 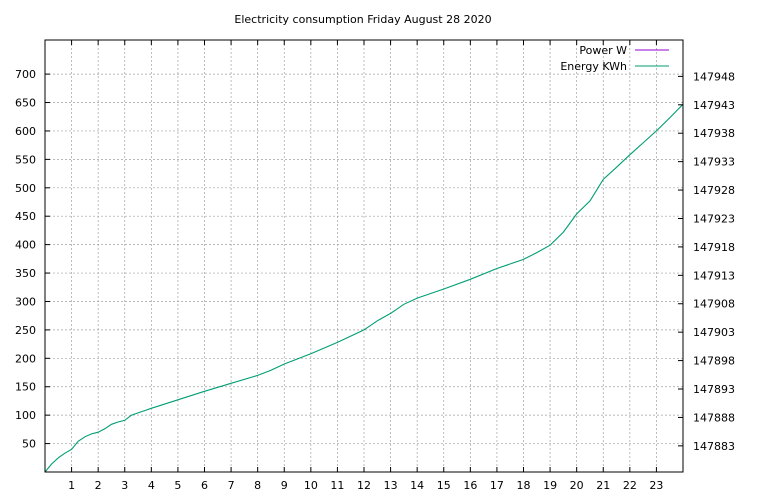 I want to click on y-tick-label: 400, so click(x=25, y=245).